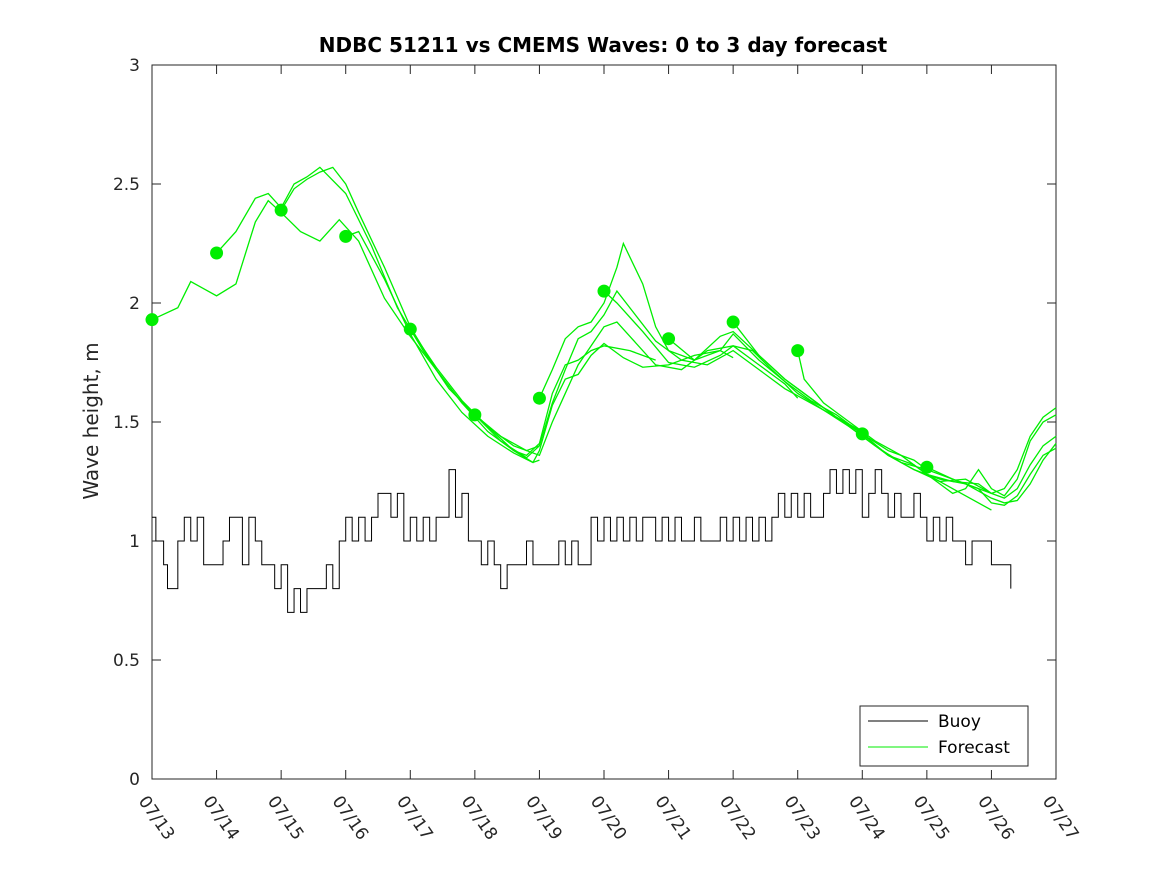  Describe the element at coordinates (126, 661) in the screenshot. I see `y-tick-label: 0.5` at that location.